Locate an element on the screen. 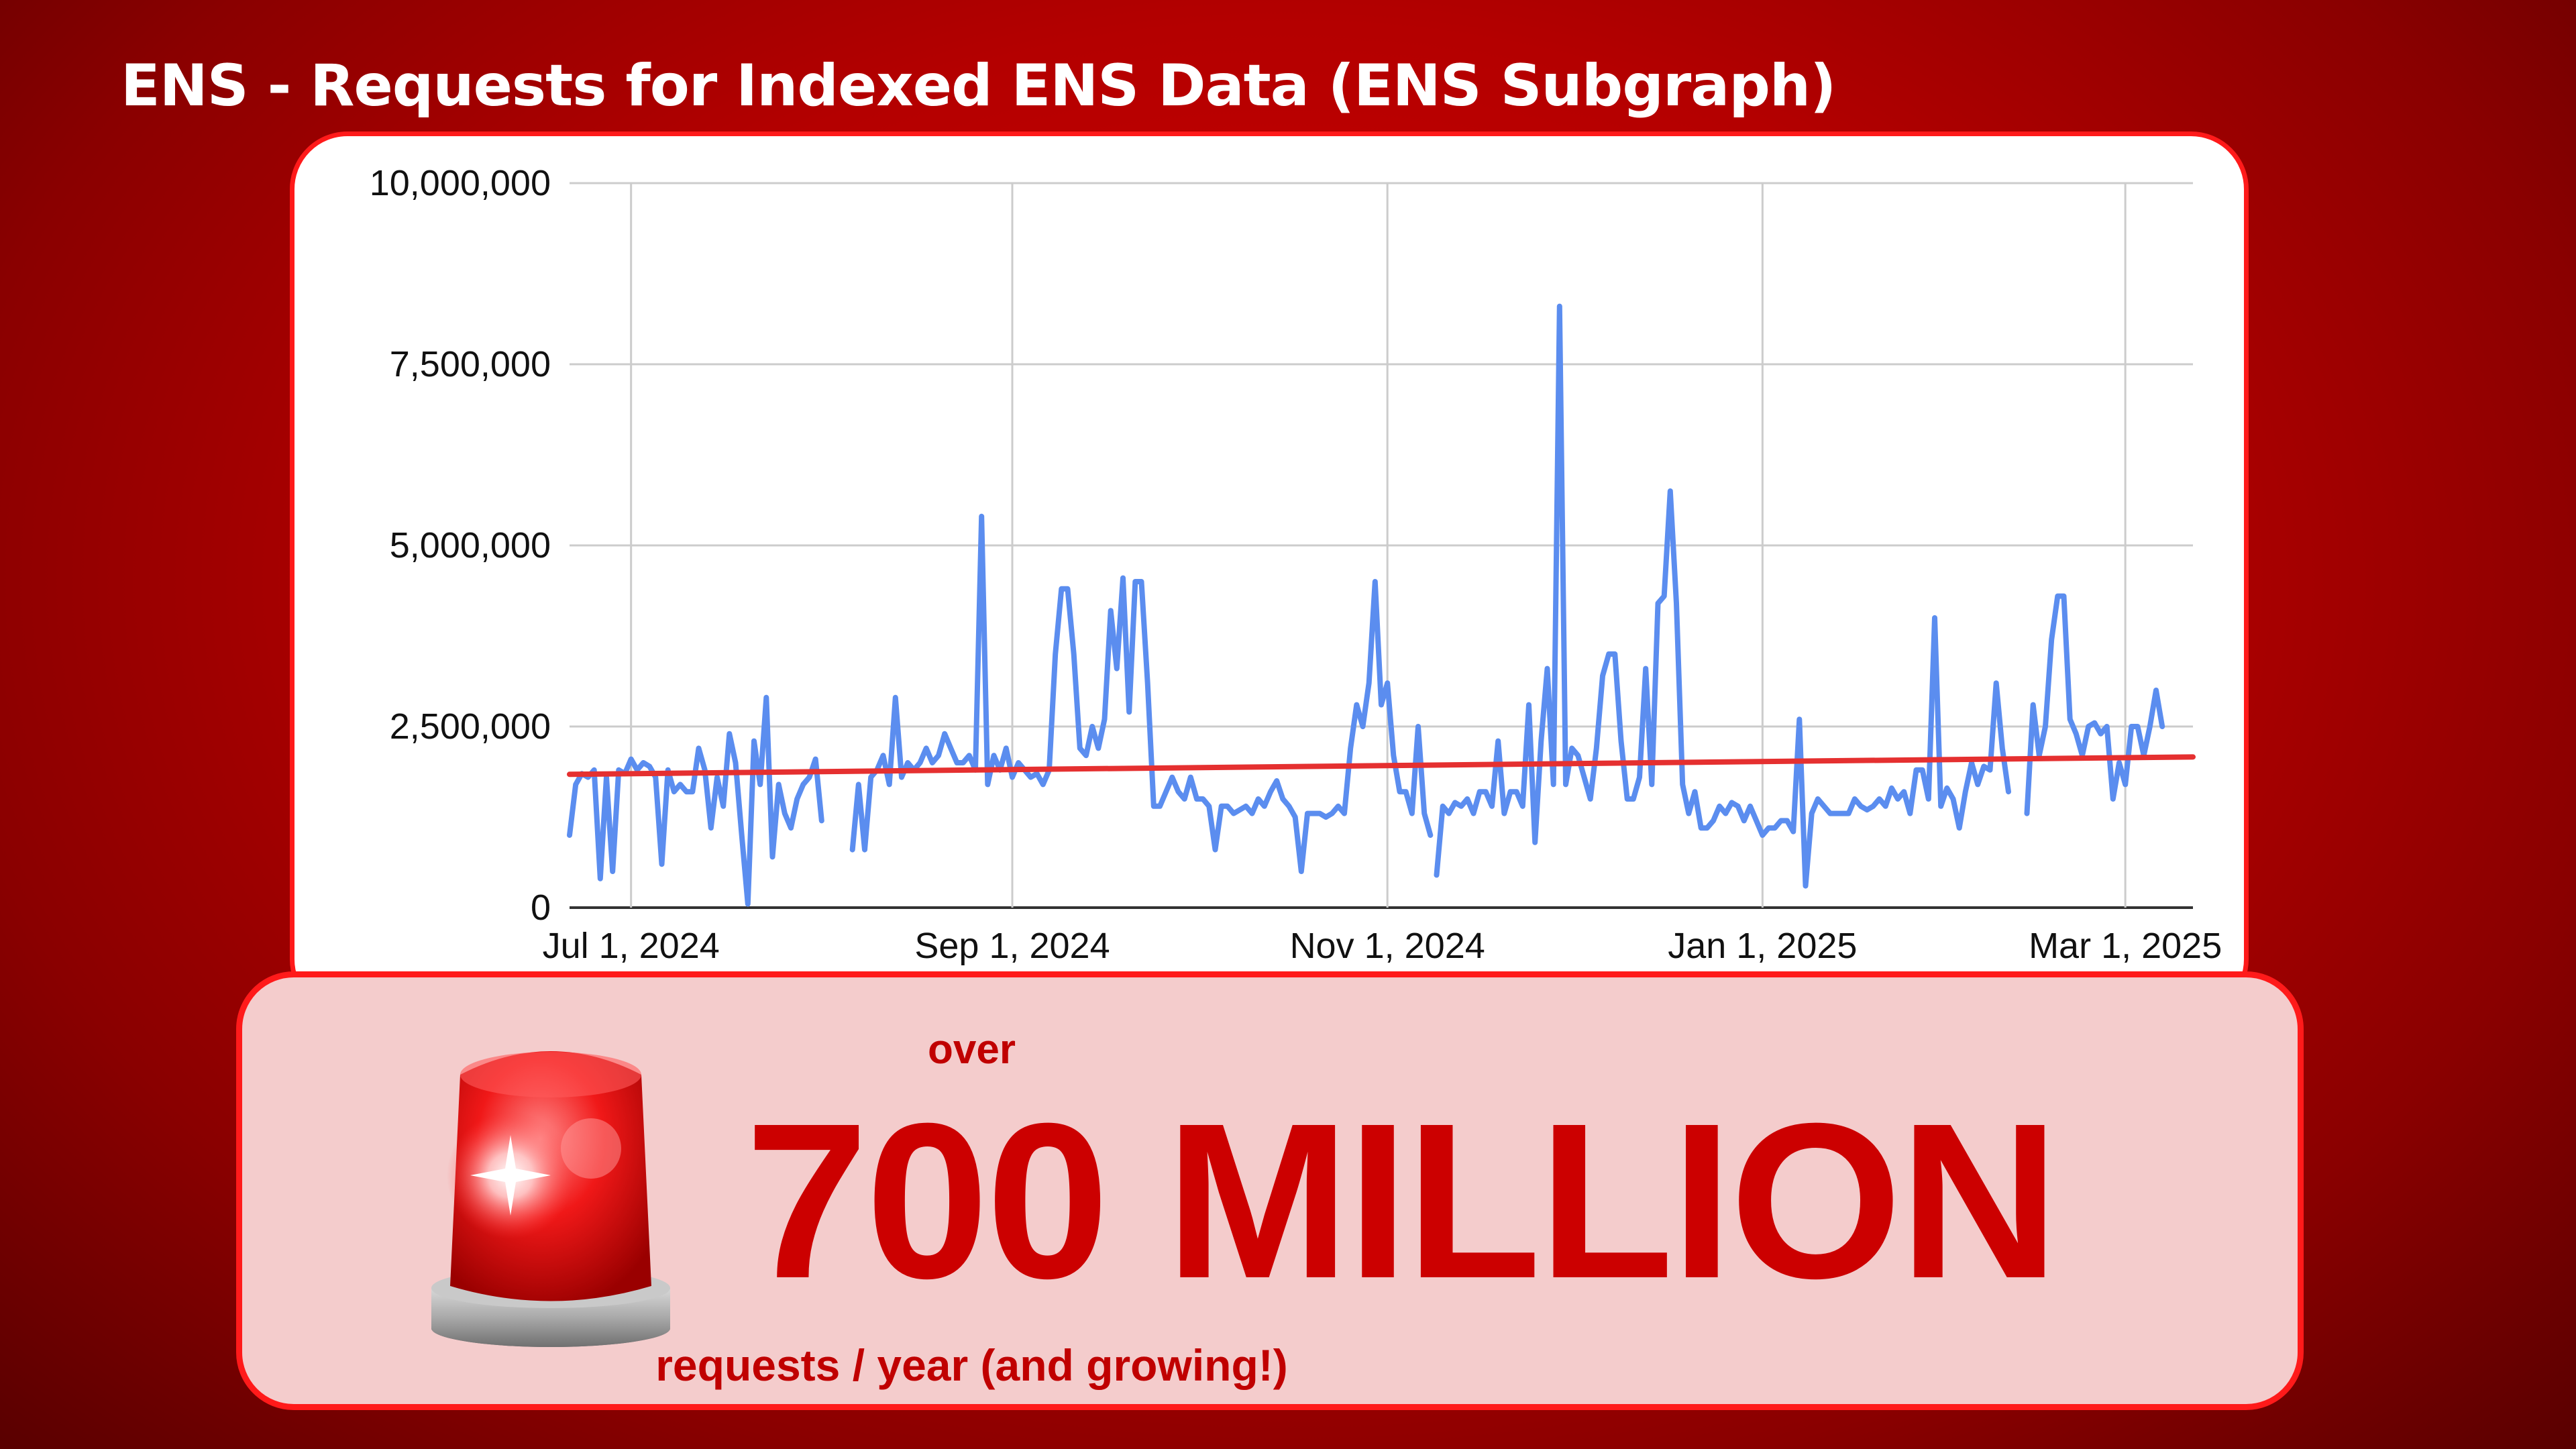 The image size is (2576, 1449). x-tick-label: Sep 1, 2024 is located at coordinates (1012, 946).